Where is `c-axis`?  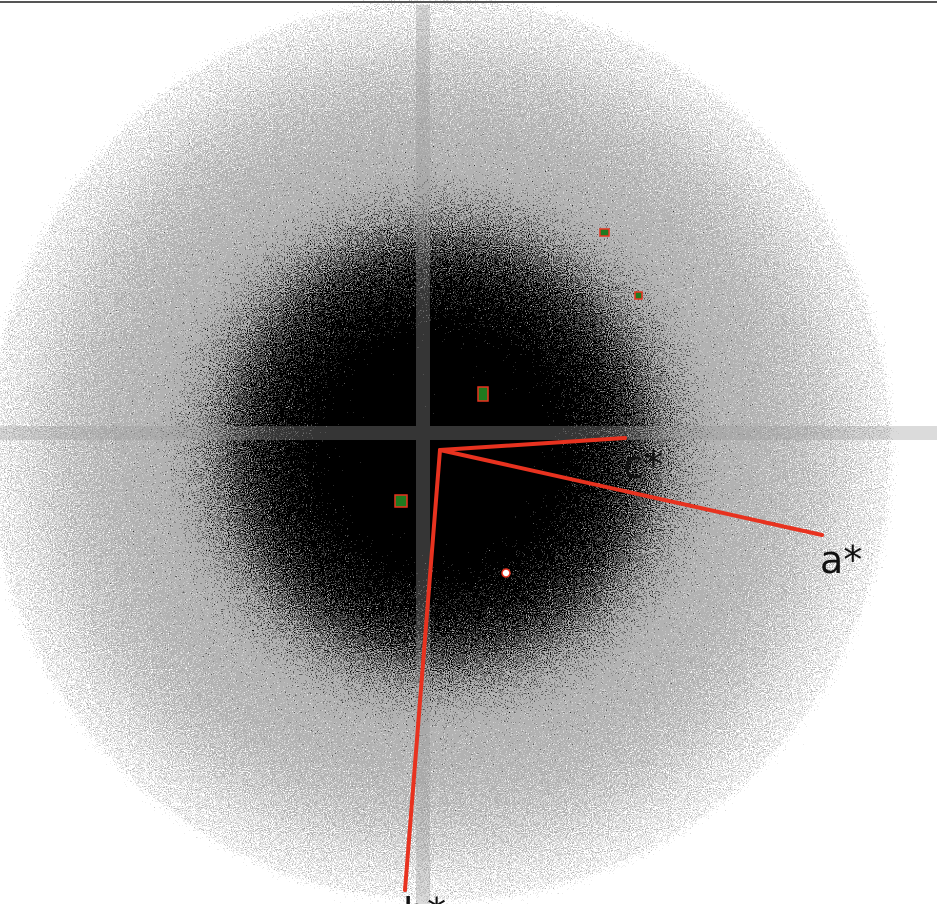 c-axis is located at coordinates (532, 444).